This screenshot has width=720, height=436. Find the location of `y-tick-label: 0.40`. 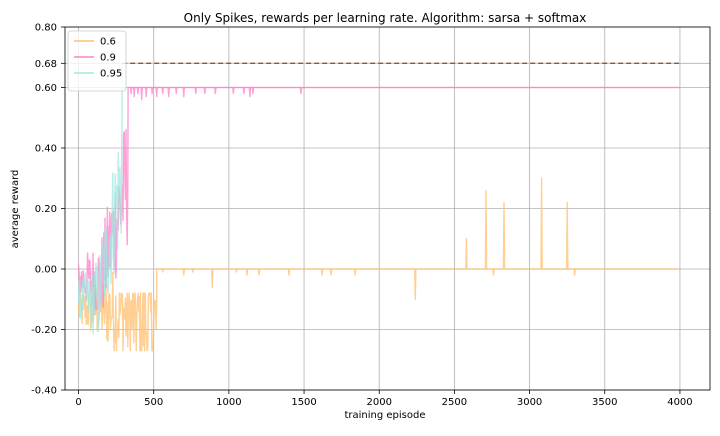

y-tick-label: 0.40 is located at coordinates (46, 149).